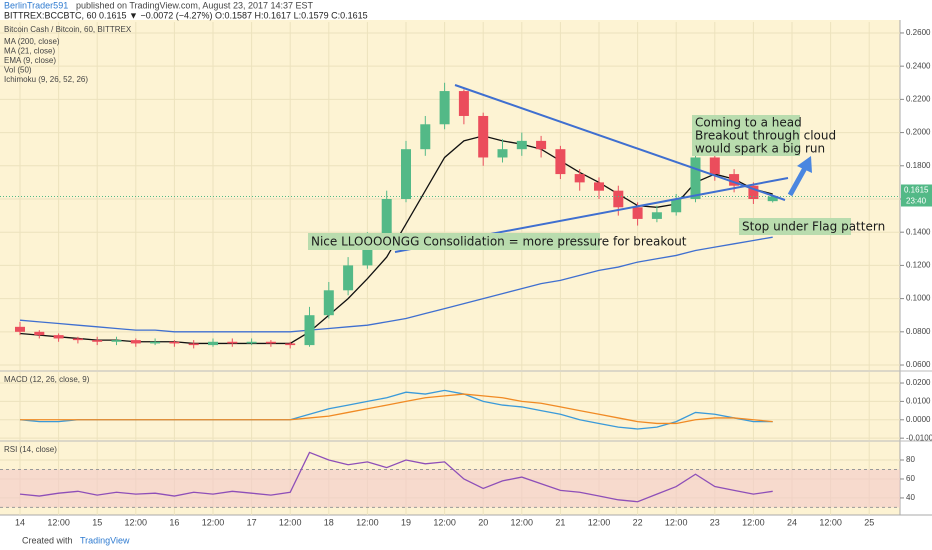 This screenshot has height=550, width=932. I want to click on y-tick-label: 0.2400, so click(918, 65).